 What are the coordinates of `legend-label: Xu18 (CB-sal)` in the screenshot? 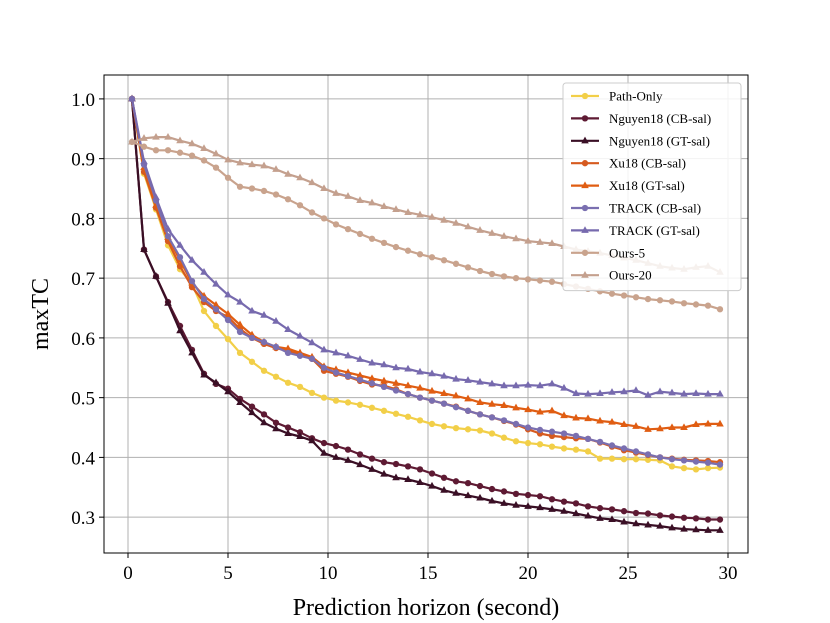 It's located at (647, 163).